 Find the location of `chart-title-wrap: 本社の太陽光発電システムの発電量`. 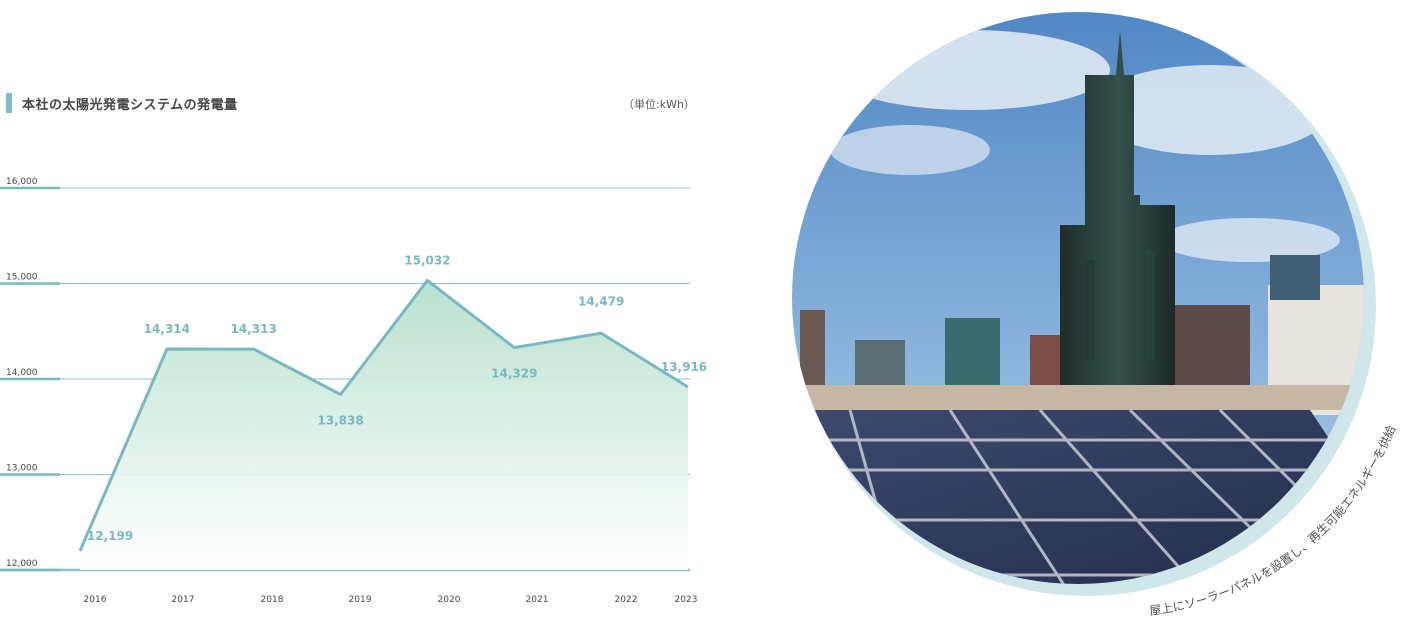

chart-title-wrap: 本社の太陽光発電システムの発電量 is located at coordinates (122, 103).